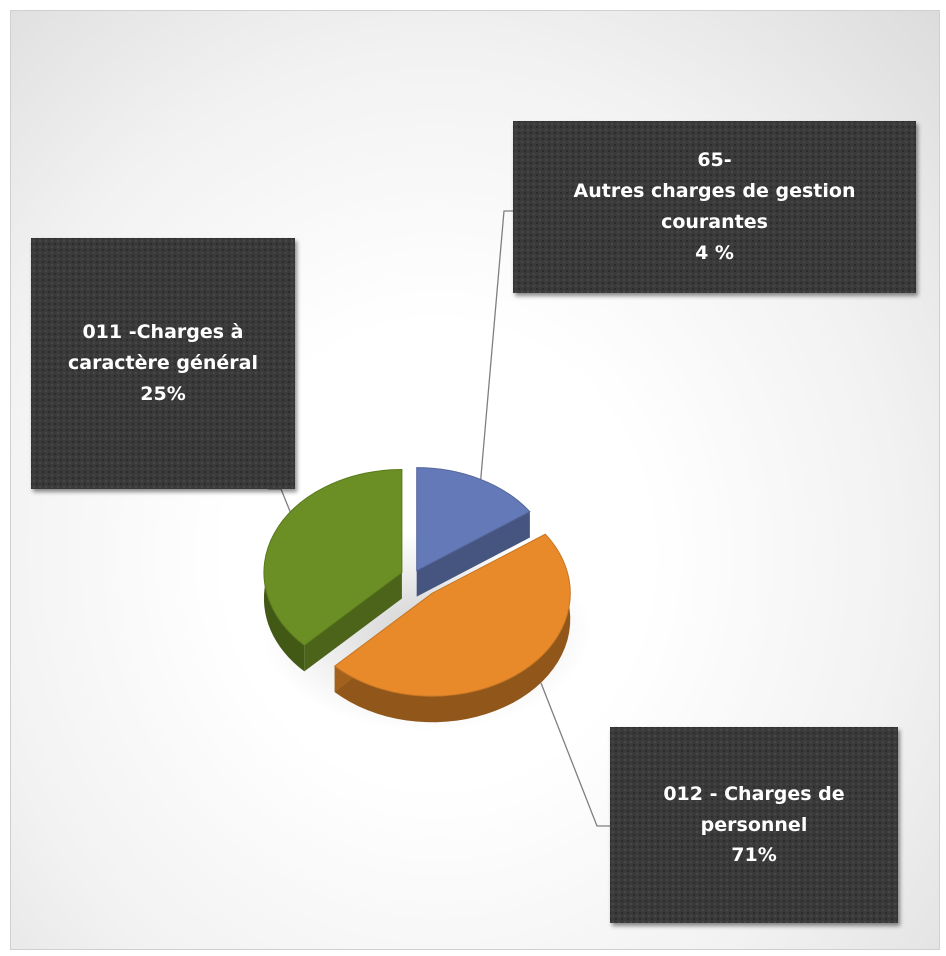 This screenshot has width=946, height=956. I want to click on label-line: 011 -Charges à, so click(163, 332).